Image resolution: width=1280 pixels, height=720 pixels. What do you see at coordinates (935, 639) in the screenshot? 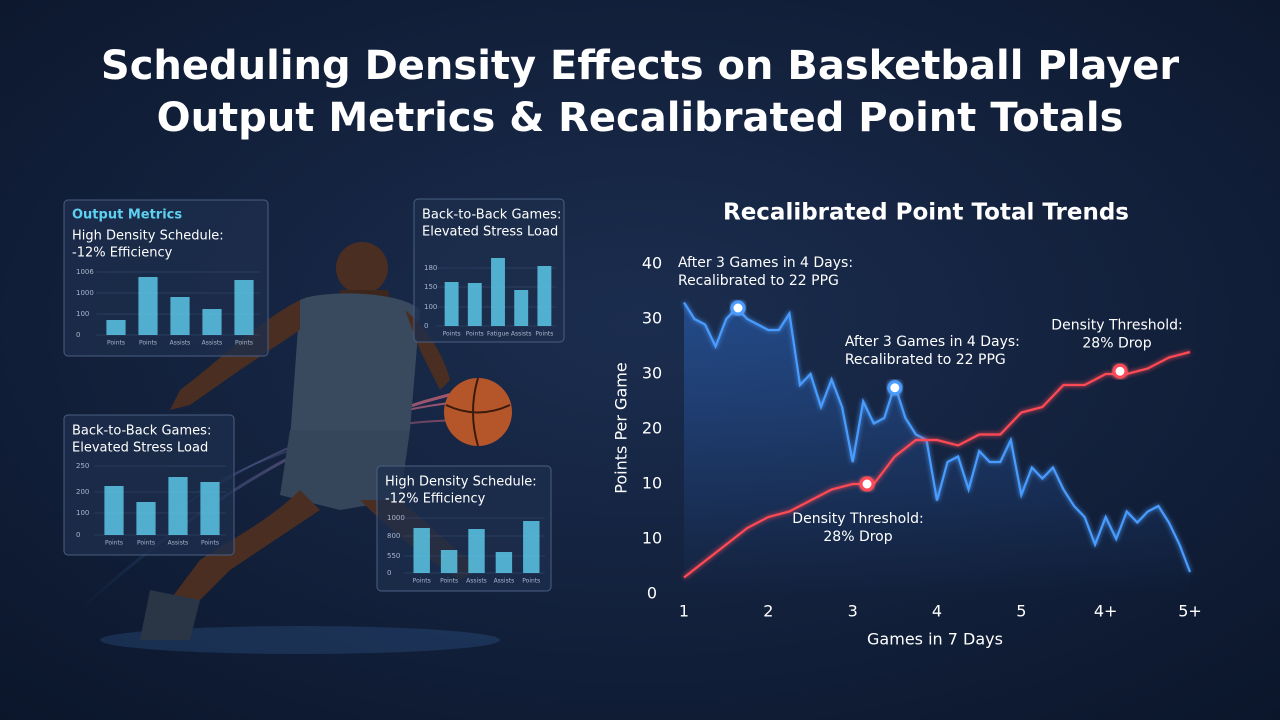
I see `x-axis-label: Games in 7 Days` at bounding box center [935, 639].